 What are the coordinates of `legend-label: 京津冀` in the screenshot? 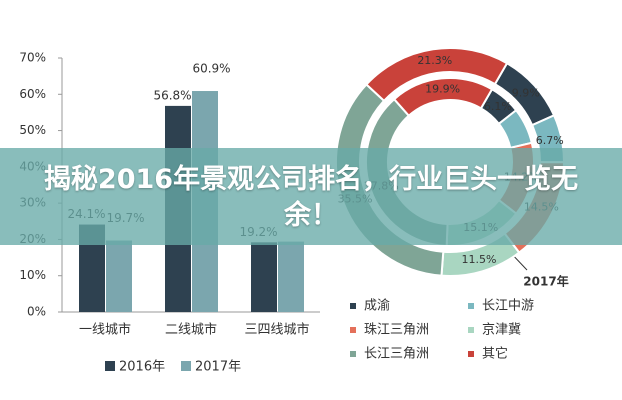 It's located at (501, 330).